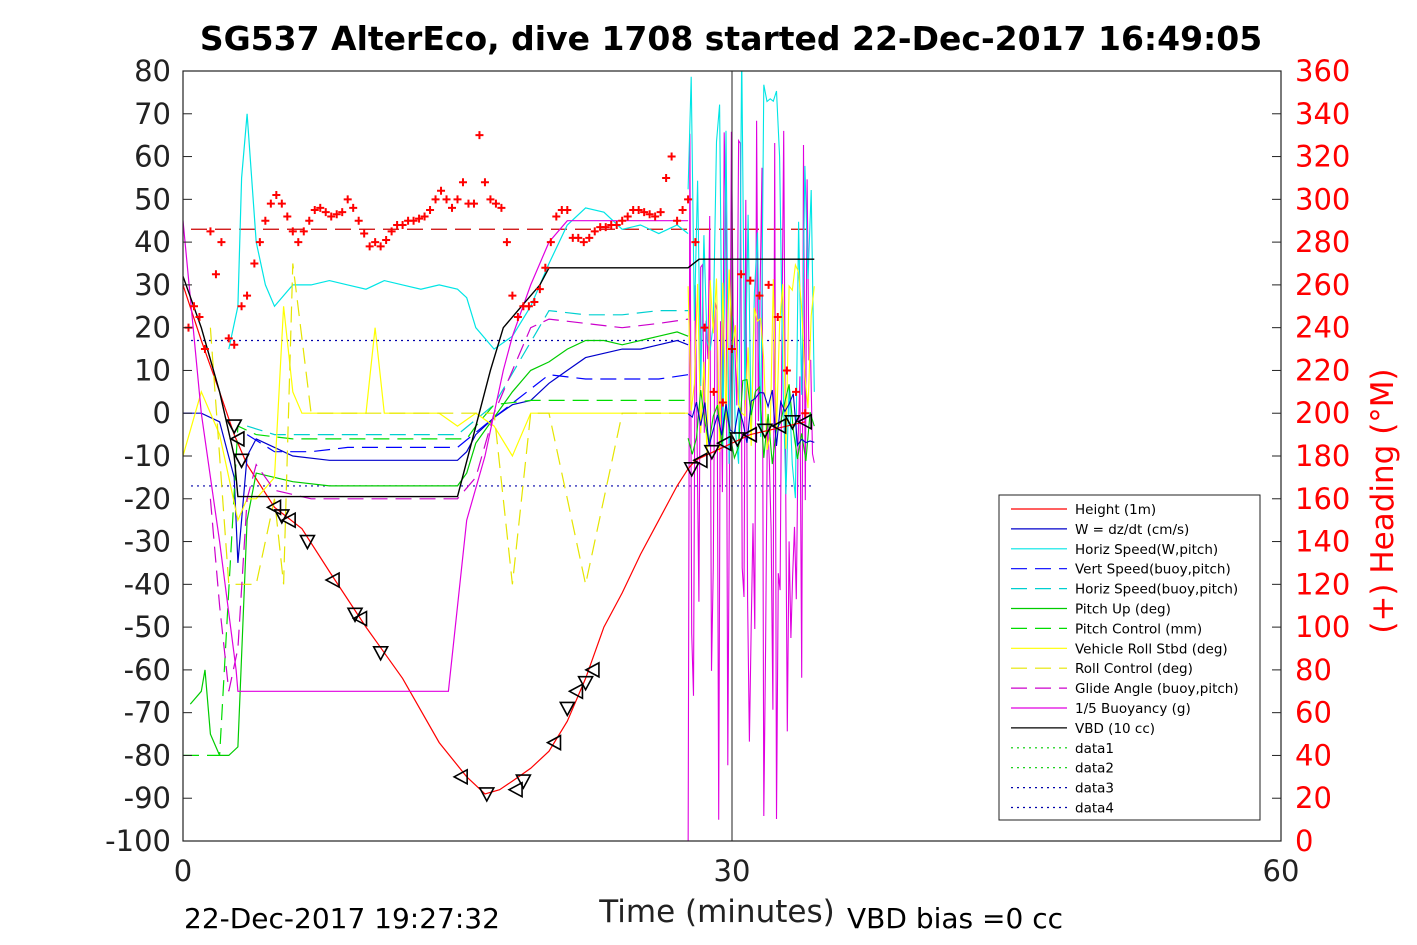 Image resolution: width=1417 pixels, height=945 pixels. Describe the element at coordinates (436, 414) in the screenshot. I see `series-roll-line` at that location.